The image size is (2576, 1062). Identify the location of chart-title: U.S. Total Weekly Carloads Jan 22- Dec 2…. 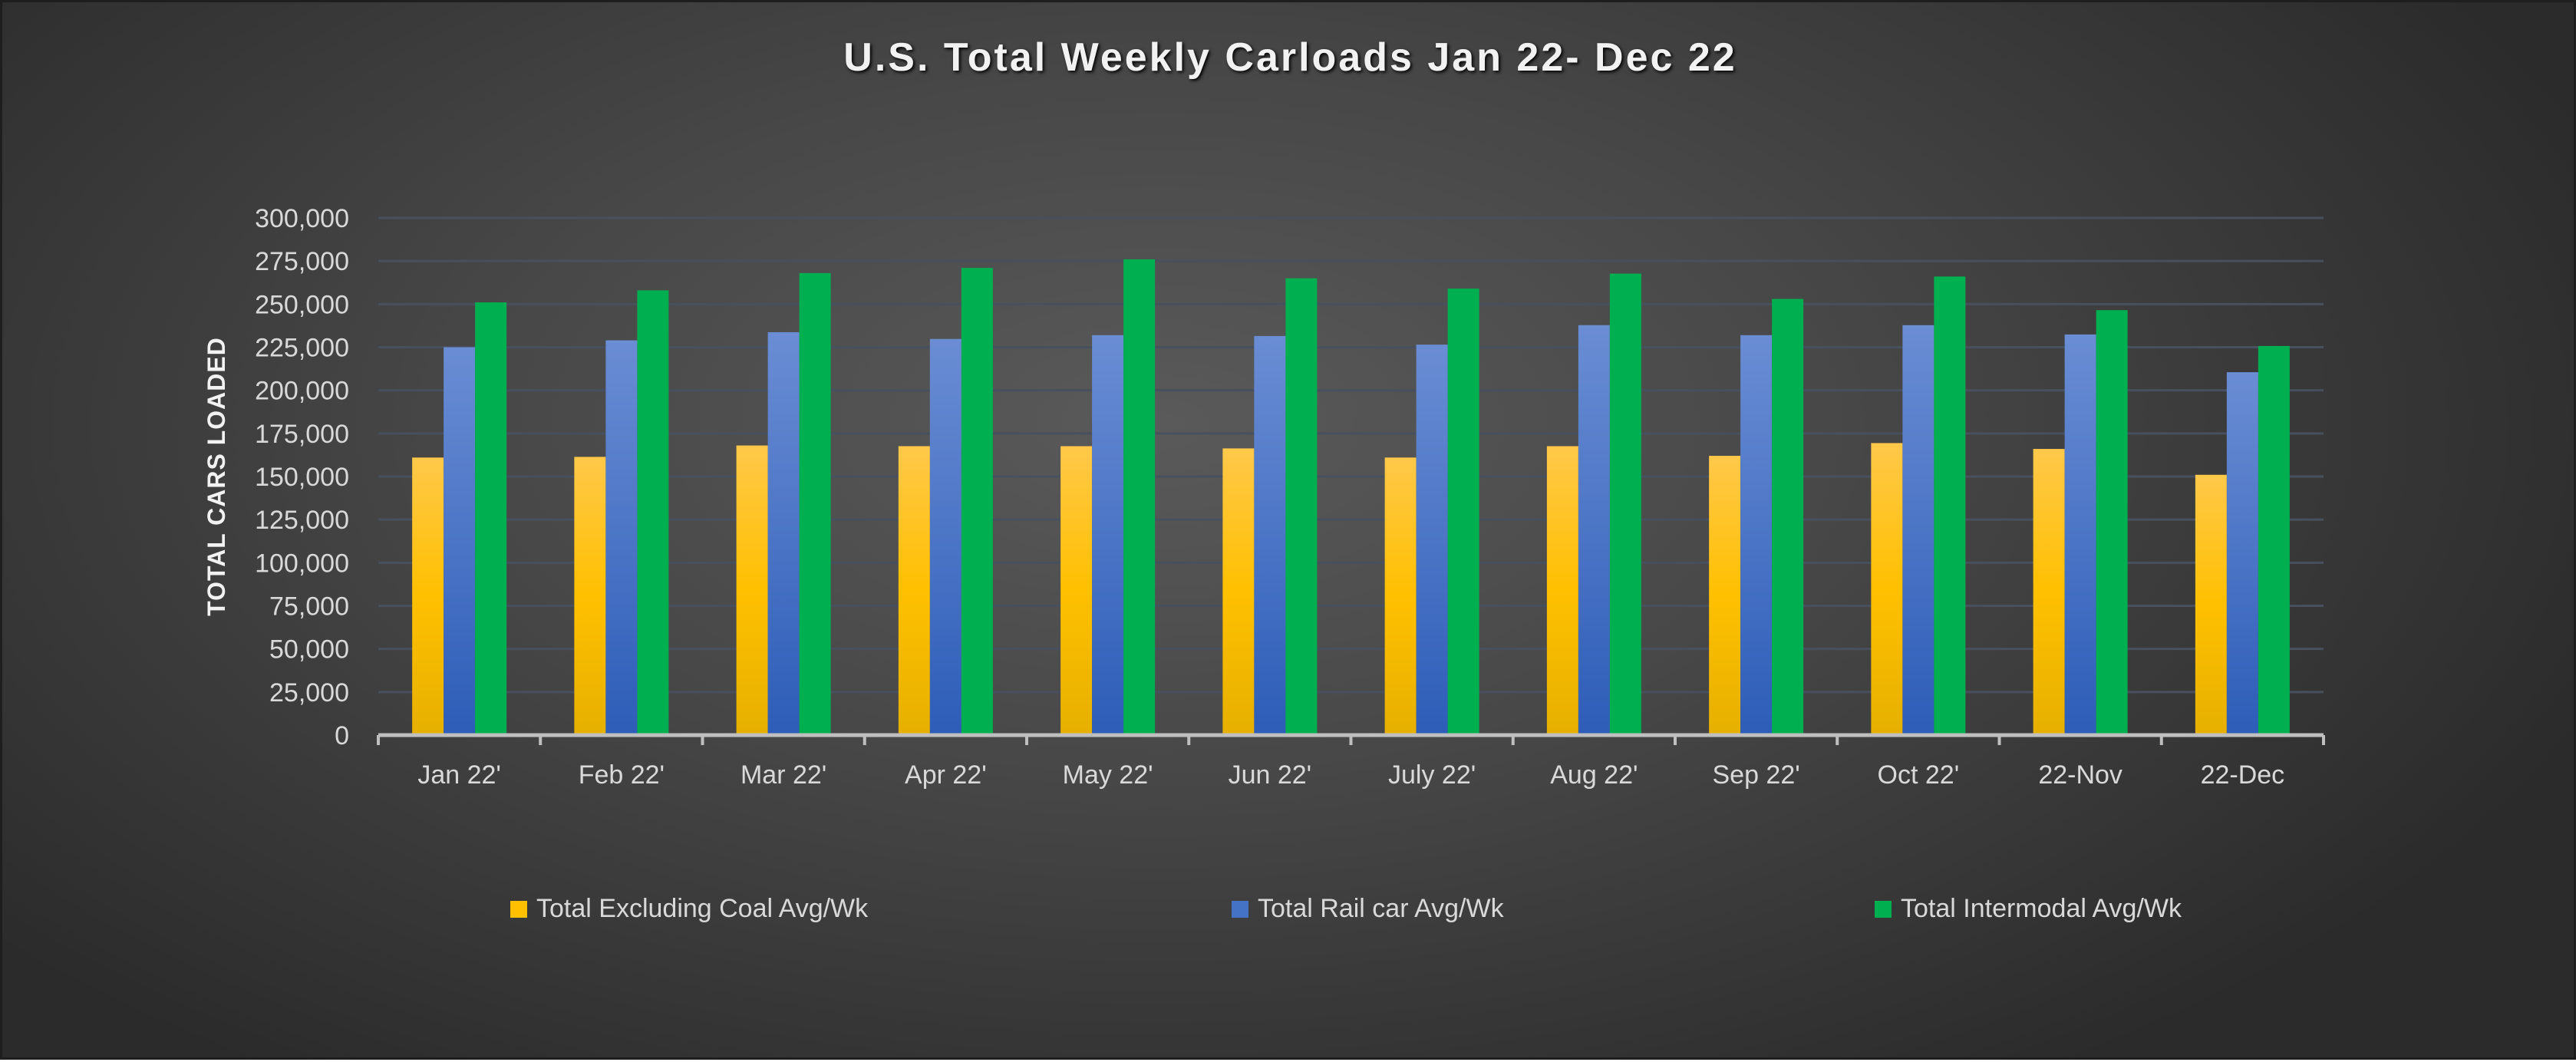
(1290, 57).